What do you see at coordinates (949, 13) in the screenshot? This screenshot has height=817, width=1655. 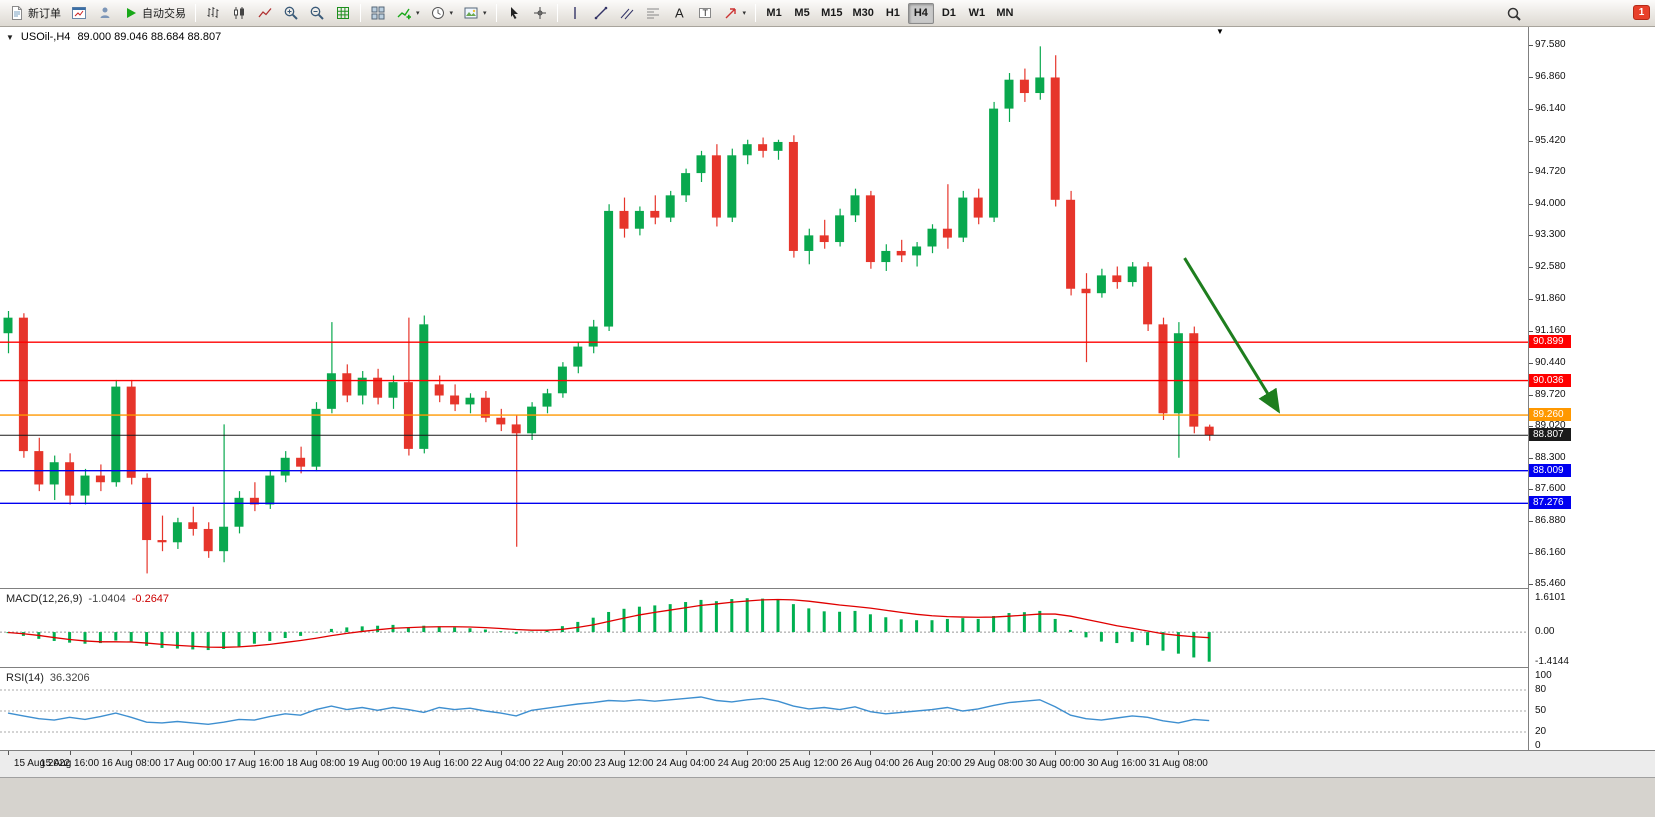 I see `timeframe-d1-button: D1` at bounding box center [949, 13].